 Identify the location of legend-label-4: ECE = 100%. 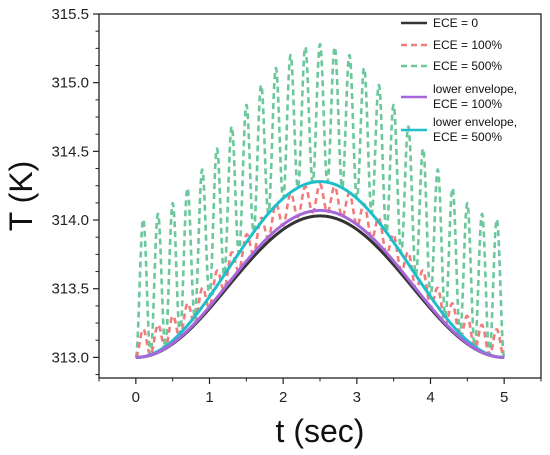
(467, 104).